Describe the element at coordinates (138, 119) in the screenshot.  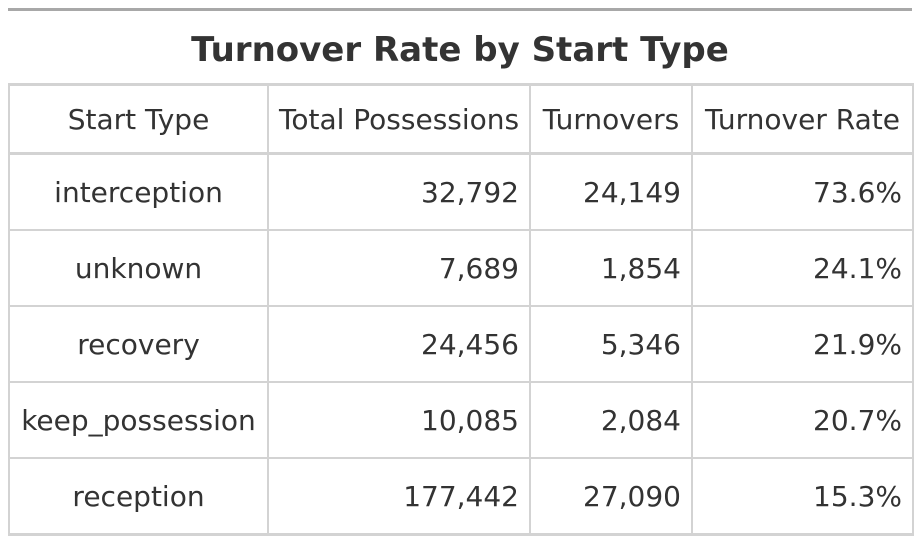
I see `column-header-start-type: Start Type` at that location.